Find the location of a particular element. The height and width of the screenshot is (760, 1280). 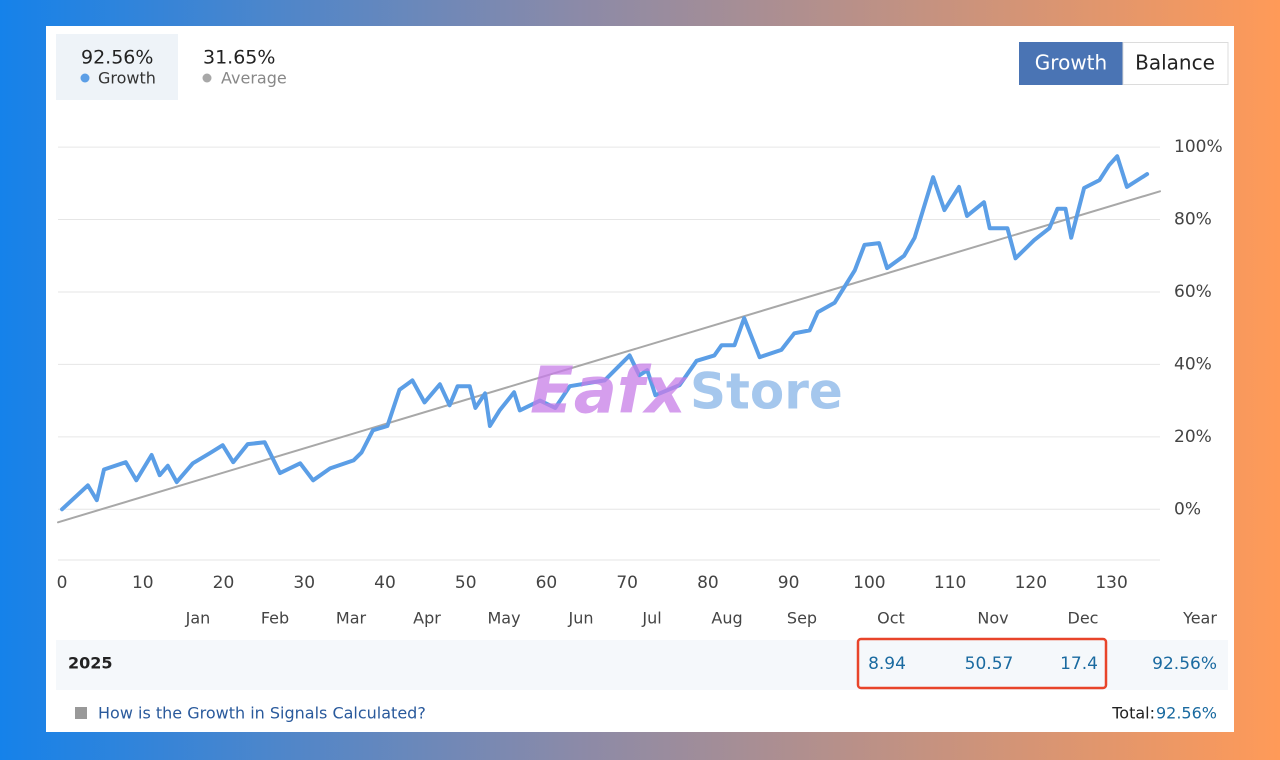

table-row is located at coordinates (642, 665).